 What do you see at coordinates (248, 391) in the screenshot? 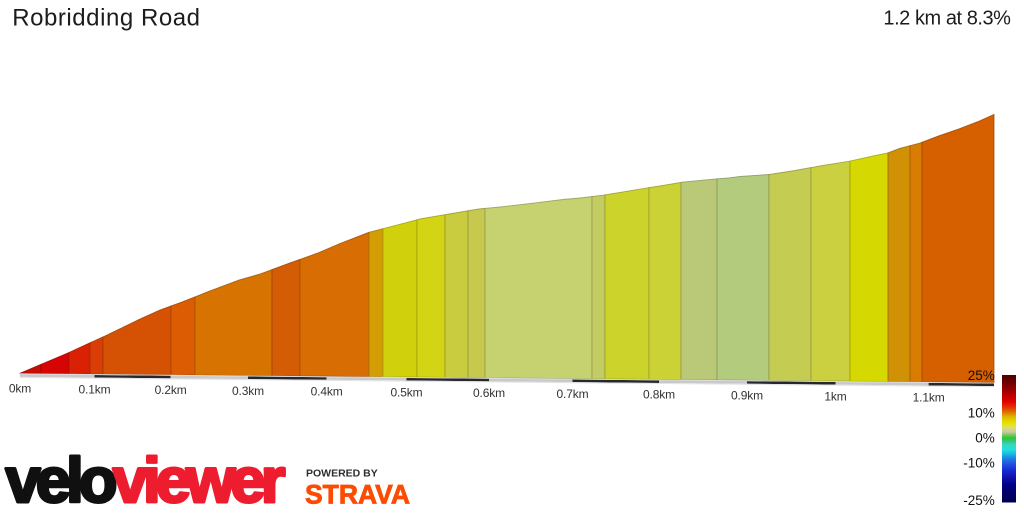
I see `svg-text: 0.3km` at bounding box center [248, 391].